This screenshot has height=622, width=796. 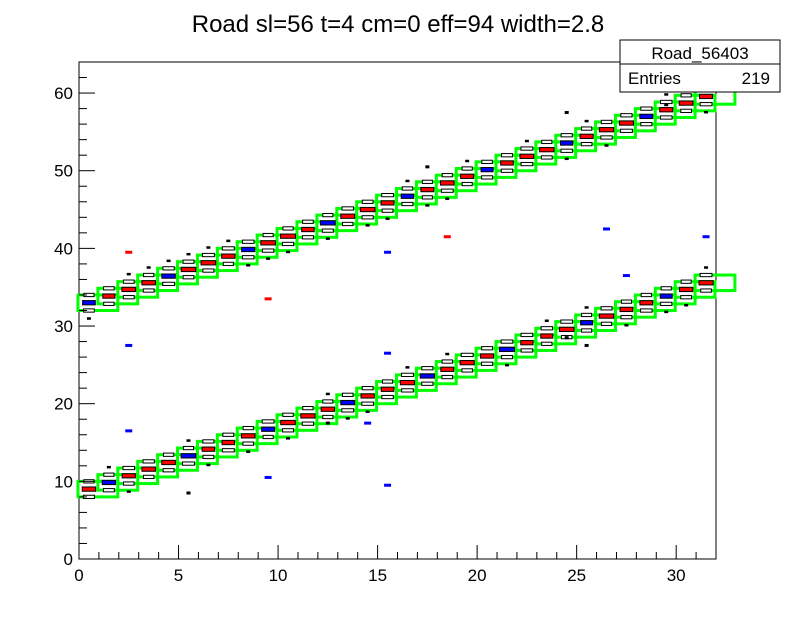 I want to click on x-tick-label: 25, so click(x=576, y=575).